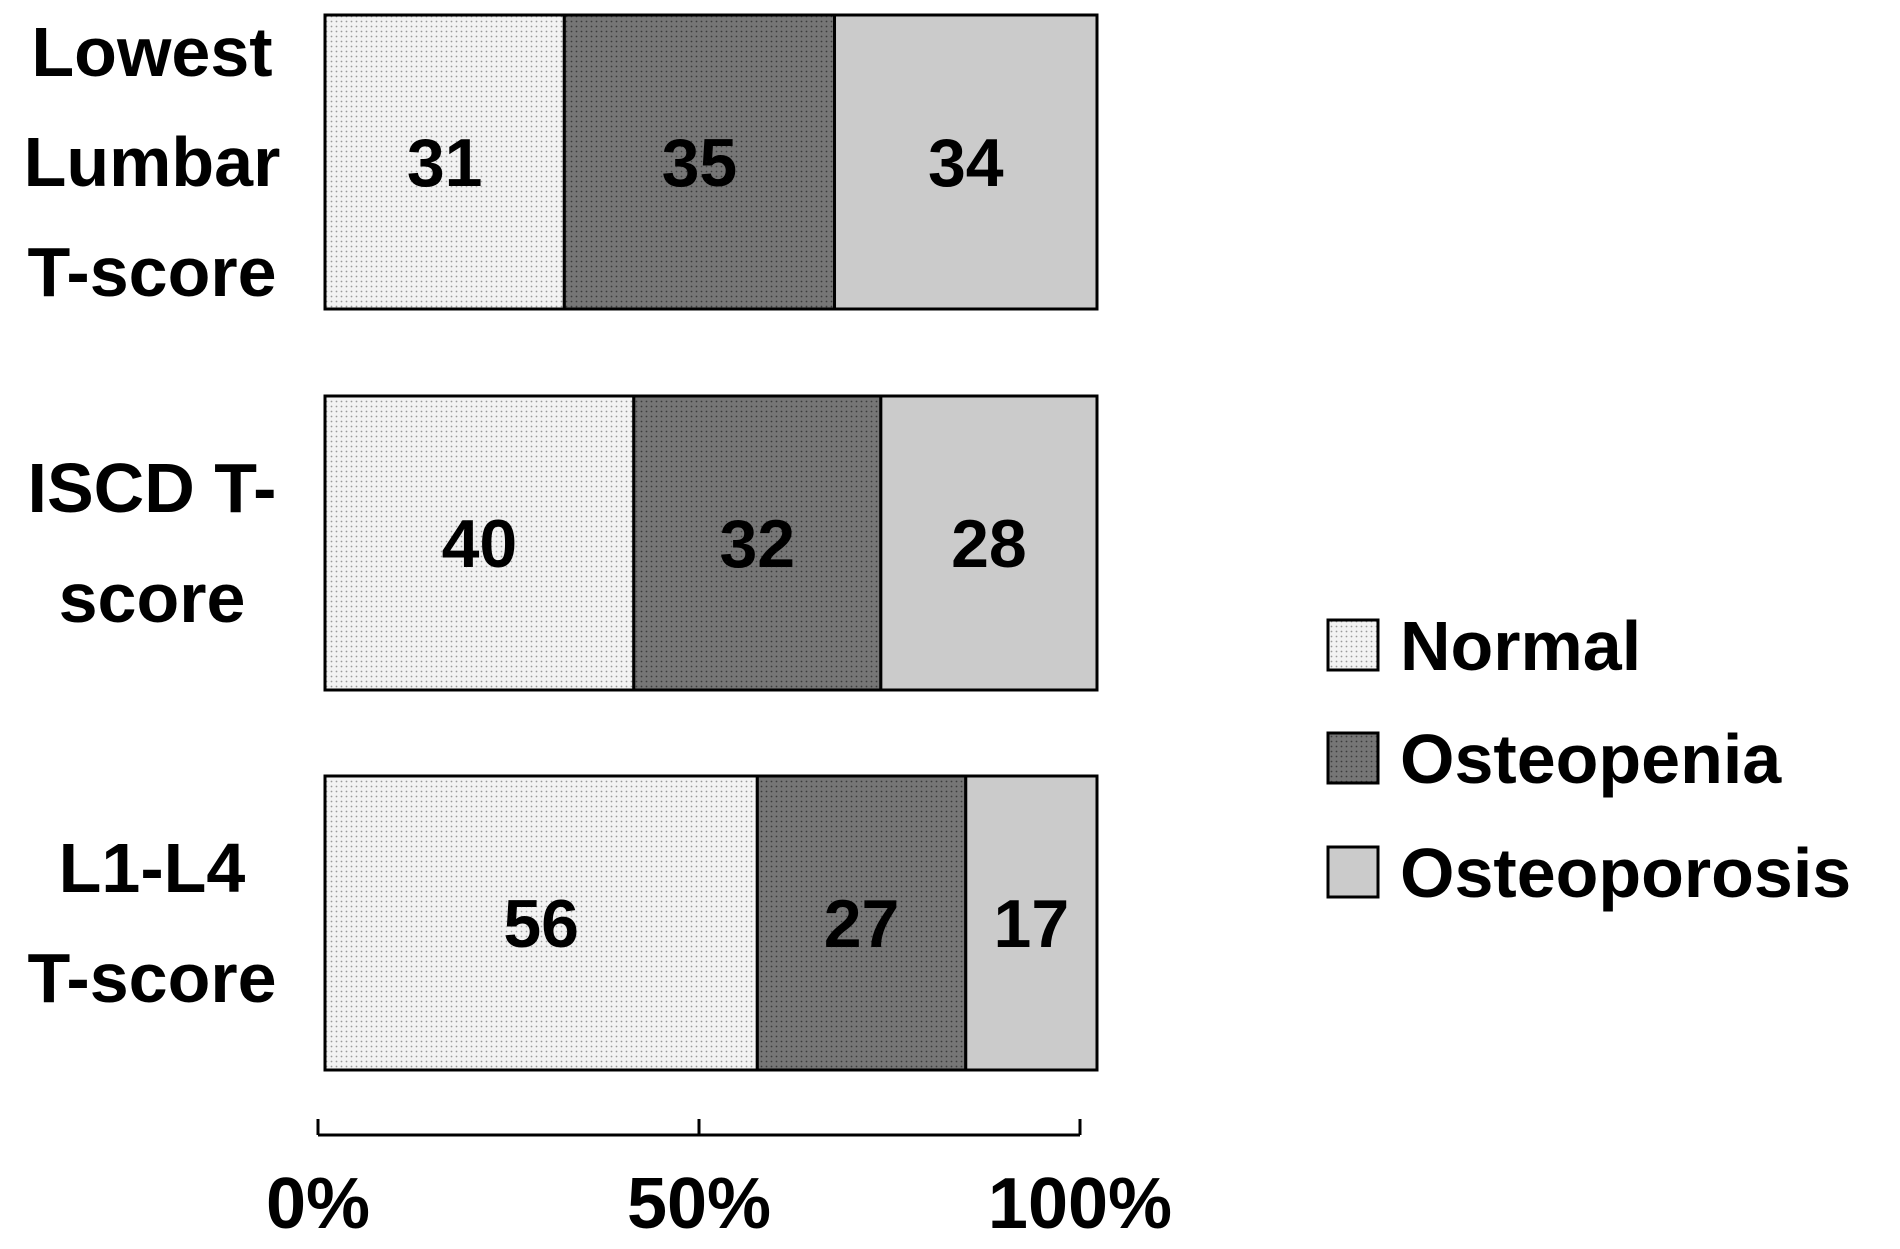 This screenshot has width=1900, height=1249. I want to click on x-tick-label-1: 0%, so click(318, 1204).